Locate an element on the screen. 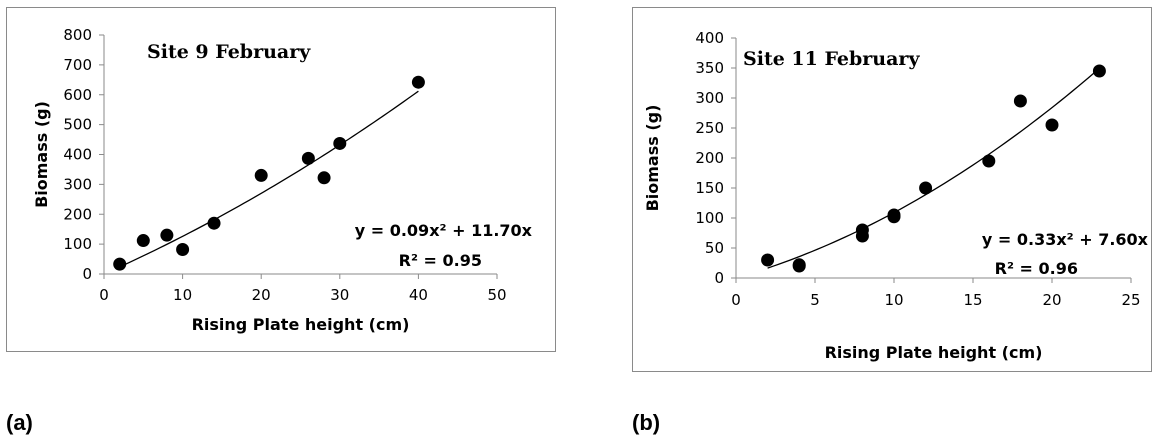 This screenshot has width=1152, height=443. x-tick-label: 25 is located at coordinates (1130, 300).